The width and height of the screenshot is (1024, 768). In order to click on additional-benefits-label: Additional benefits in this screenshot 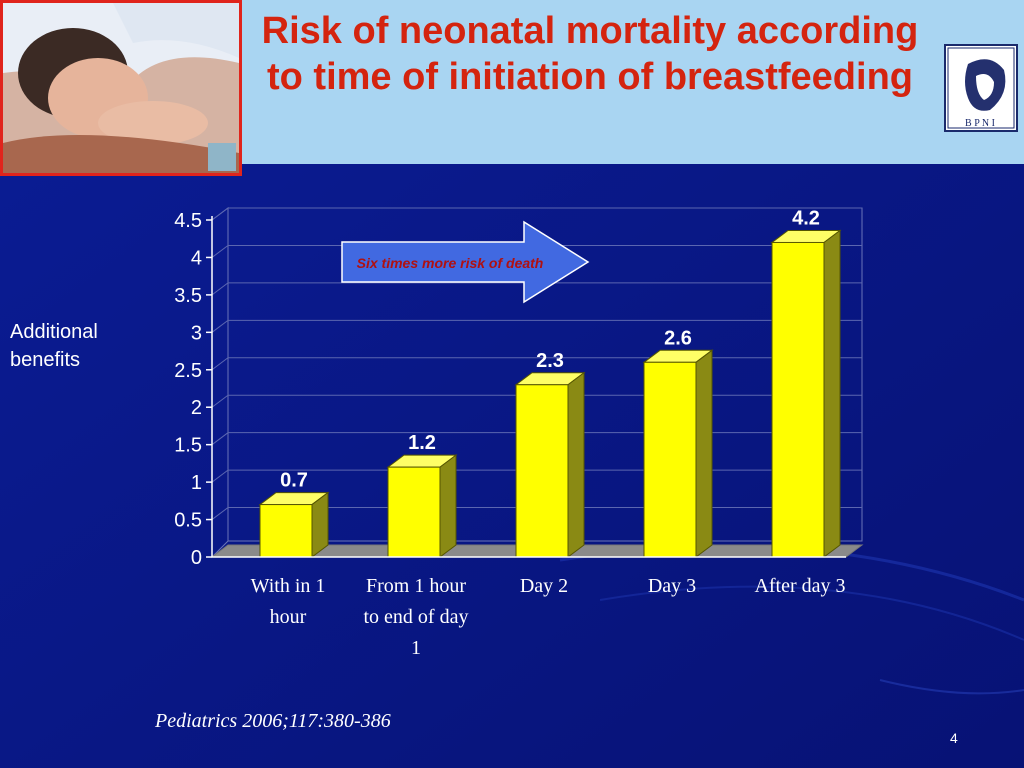, I will do `click(54, 346)`.